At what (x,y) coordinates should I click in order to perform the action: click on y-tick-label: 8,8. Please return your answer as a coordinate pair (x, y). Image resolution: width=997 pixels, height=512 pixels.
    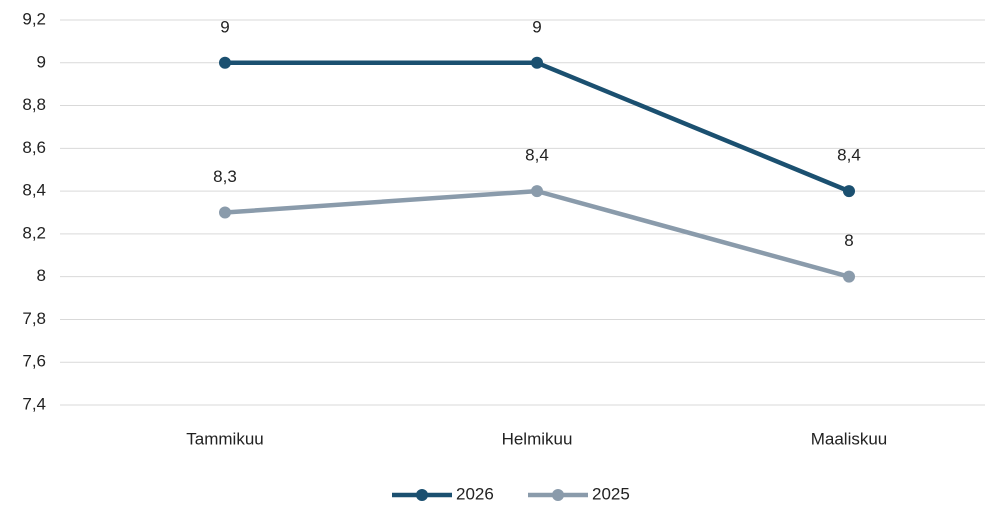
    Looking at the image, I should click on (34, 104).